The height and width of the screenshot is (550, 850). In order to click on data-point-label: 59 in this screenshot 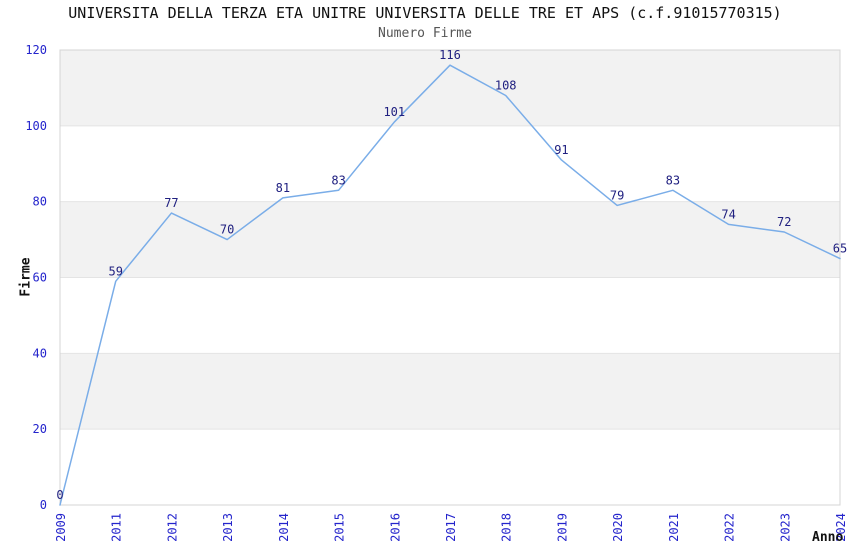, I will do `click(115, 271)`.